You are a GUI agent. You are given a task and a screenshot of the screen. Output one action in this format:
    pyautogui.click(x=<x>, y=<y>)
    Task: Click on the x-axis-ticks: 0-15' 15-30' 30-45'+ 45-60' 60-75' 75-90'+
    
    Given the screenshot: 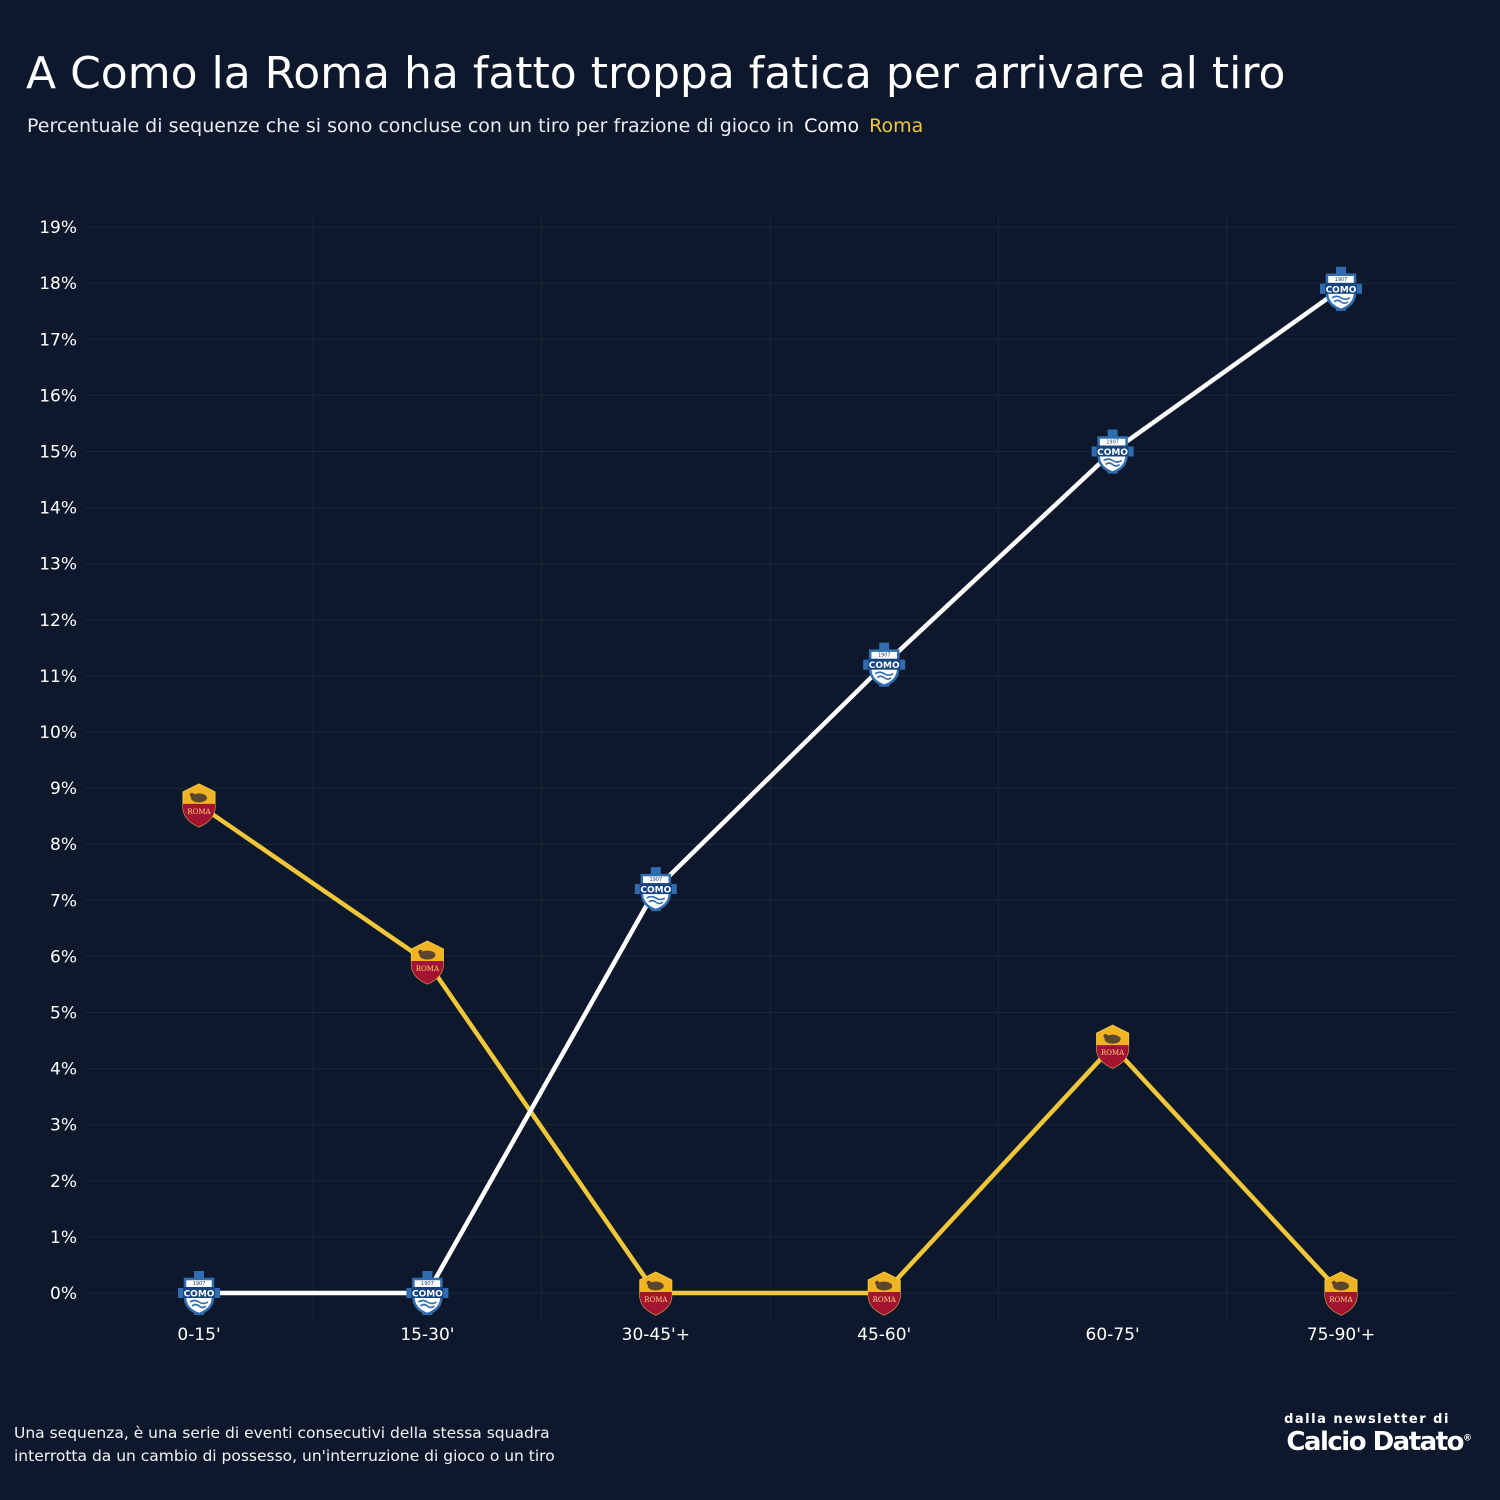 What is the action you would take?
    pyautogui.click(x=776, y=1335)
    